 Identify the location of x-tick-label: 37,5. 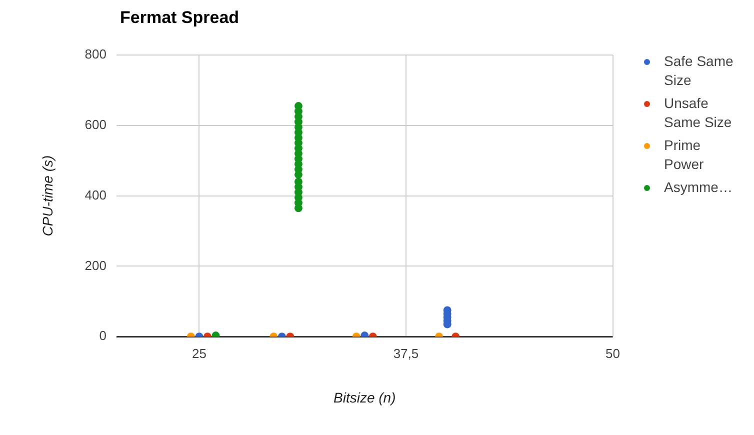
(406, 353).